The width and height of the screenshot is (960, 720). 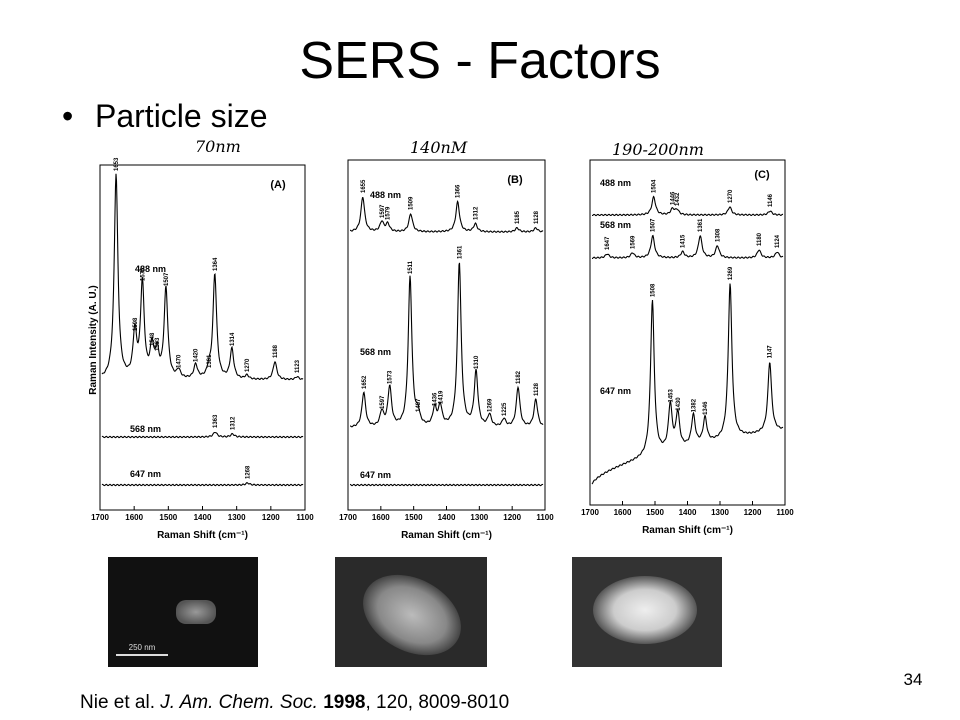 What do you see at coordinates (93, 339) in the screenshot?
I see `y-axis-label: Raman Intensity (A. U.)` at bounding box center [93, 339].